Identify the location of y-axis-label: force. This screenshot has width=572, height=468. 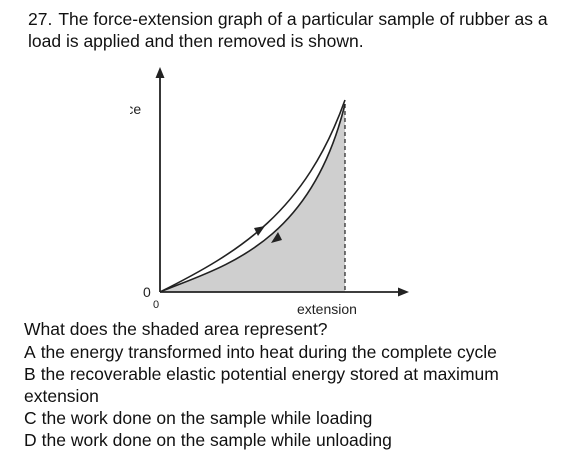
(135, 109).